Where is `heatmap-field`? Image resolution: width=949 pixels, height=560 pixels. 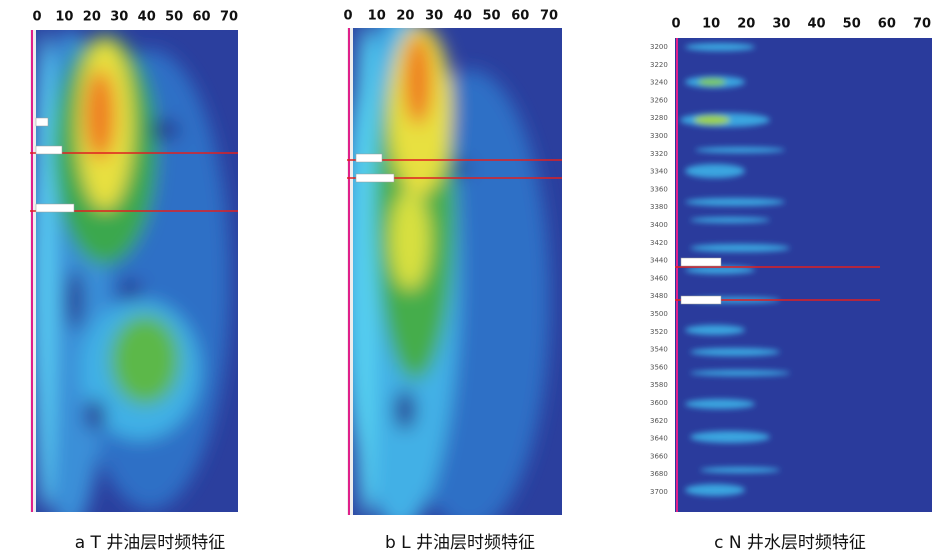 heatmap-field is located at coordinates (735, 269).